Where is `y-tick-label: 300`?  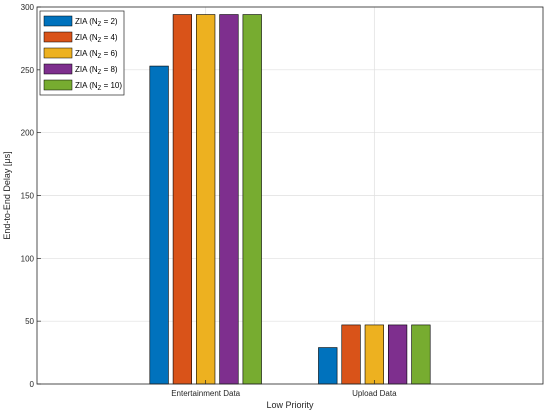
y-tick-label: 300 is located at coordinates (28, 7).